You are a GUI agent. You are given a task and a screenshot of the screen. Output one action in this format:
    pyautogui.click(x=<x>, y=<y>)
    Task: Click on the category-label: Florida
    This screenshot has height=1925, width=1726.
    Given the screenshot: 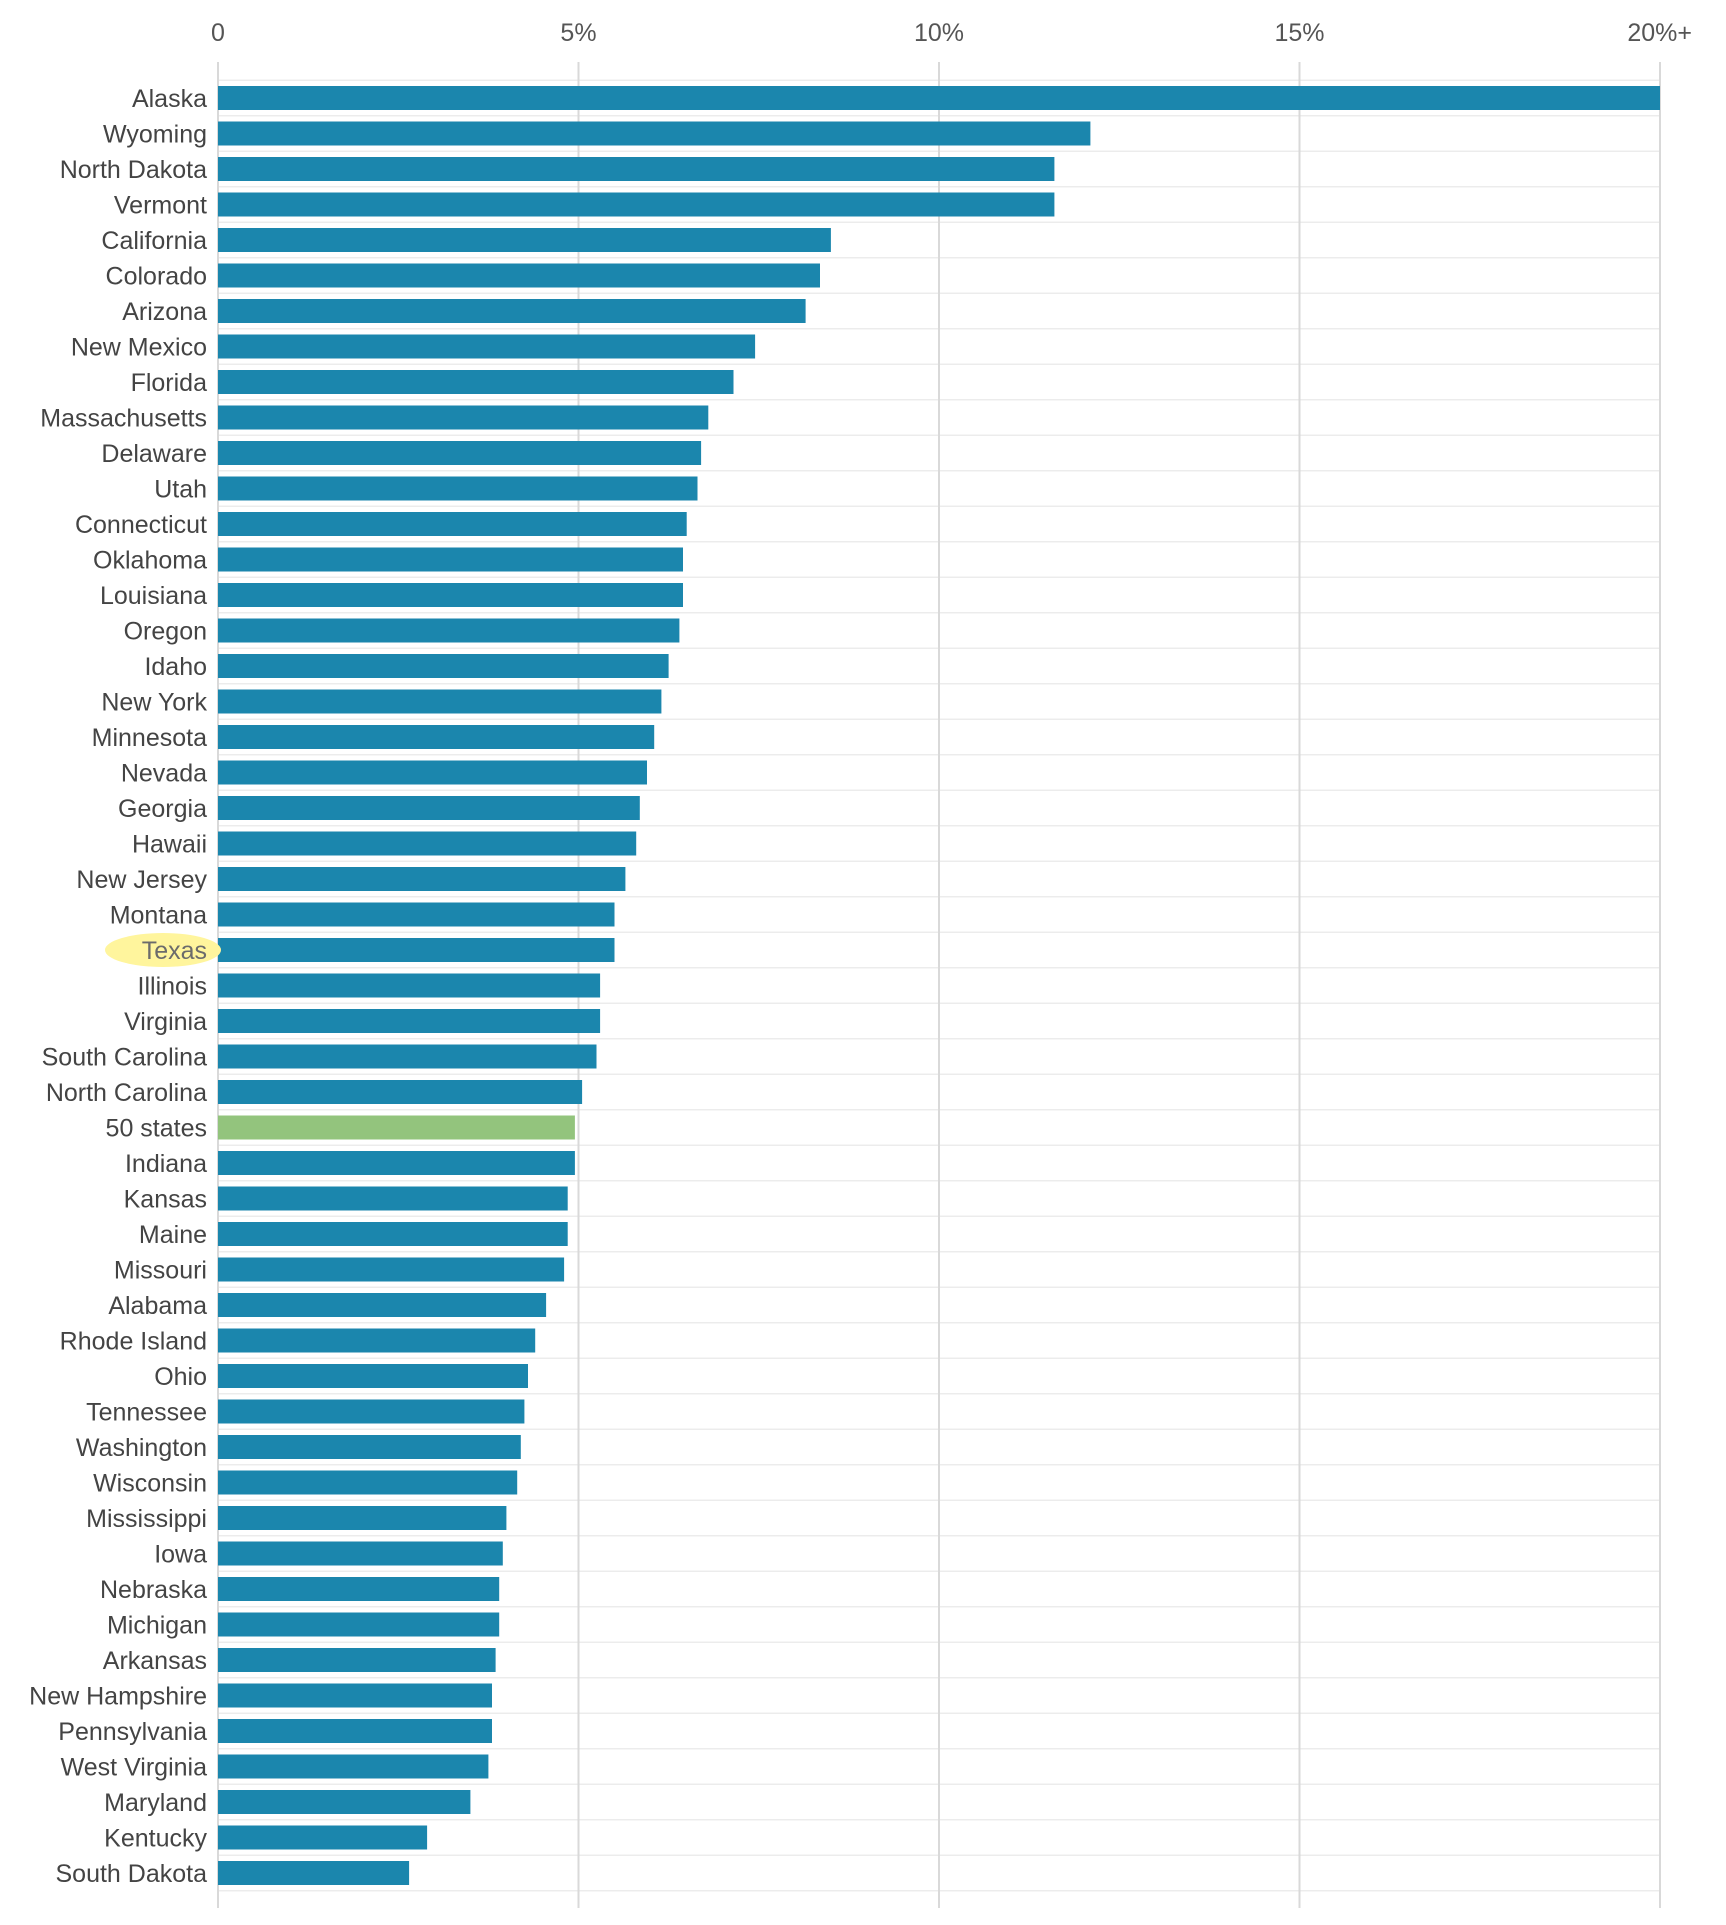 What is the action you would take?
    pyautogui.click(x=169, y=383)
    